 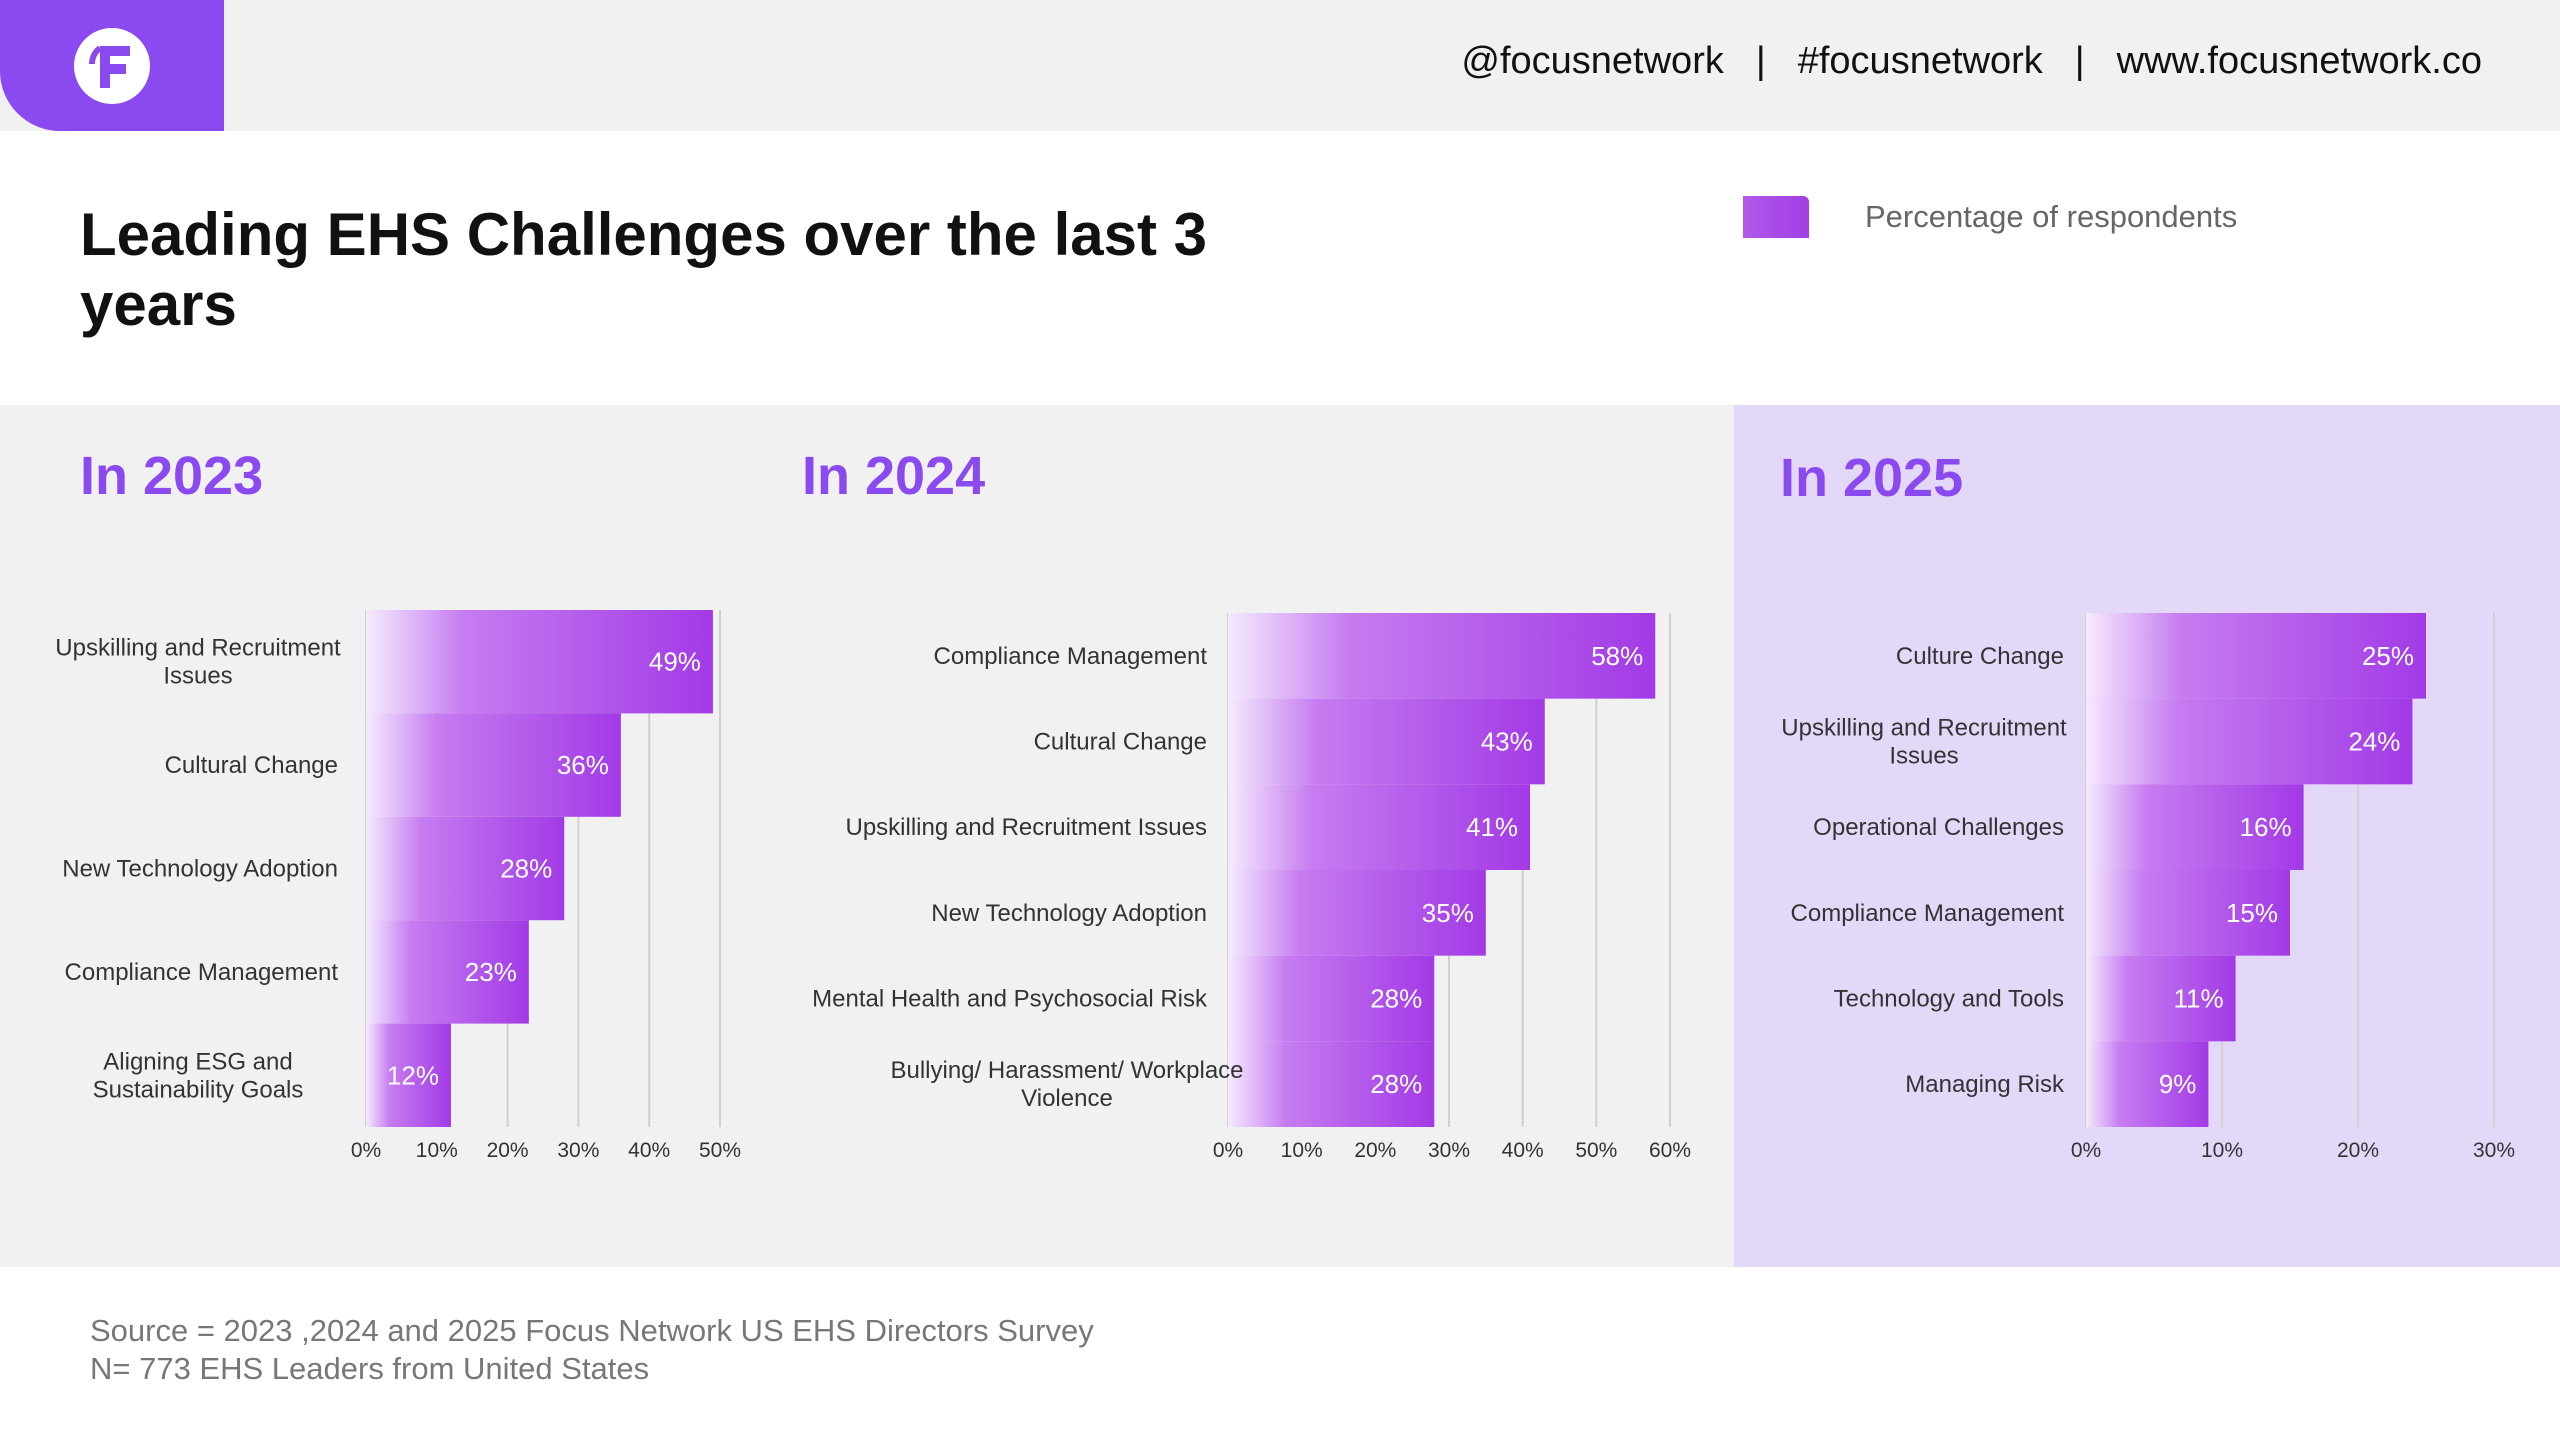 I want to click on bar-value-label: 43%, so click(x=1507, y=742).